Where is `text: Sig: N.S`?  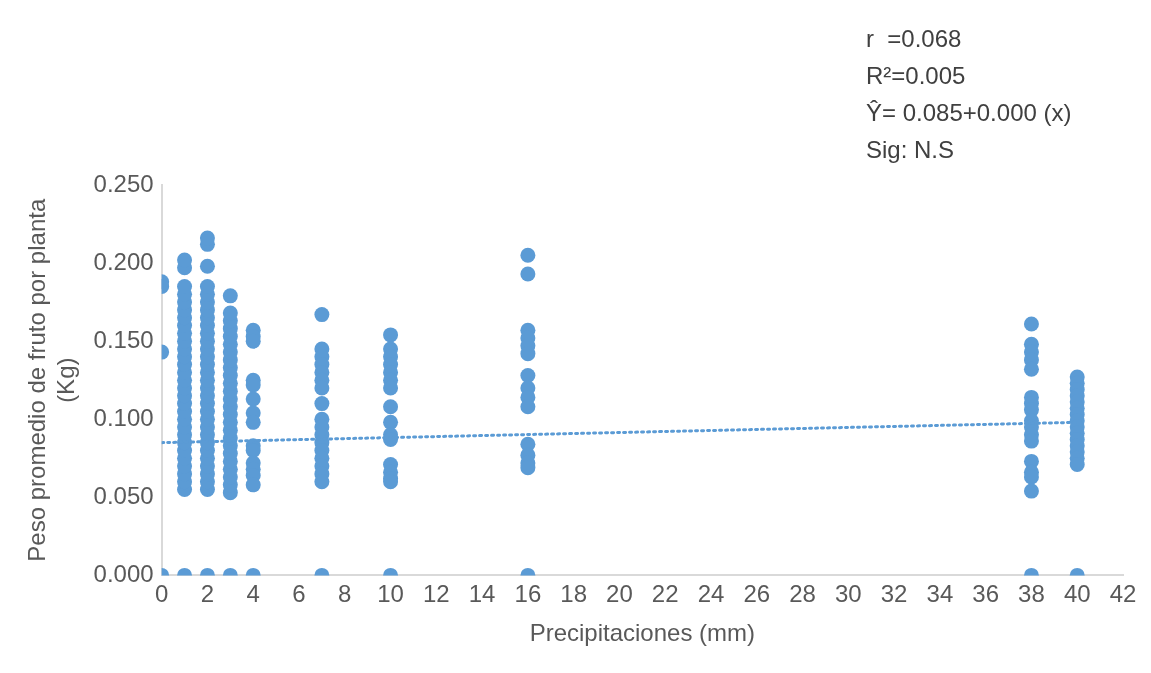
text: Sig: N.S is located at coordinates (910, 149).